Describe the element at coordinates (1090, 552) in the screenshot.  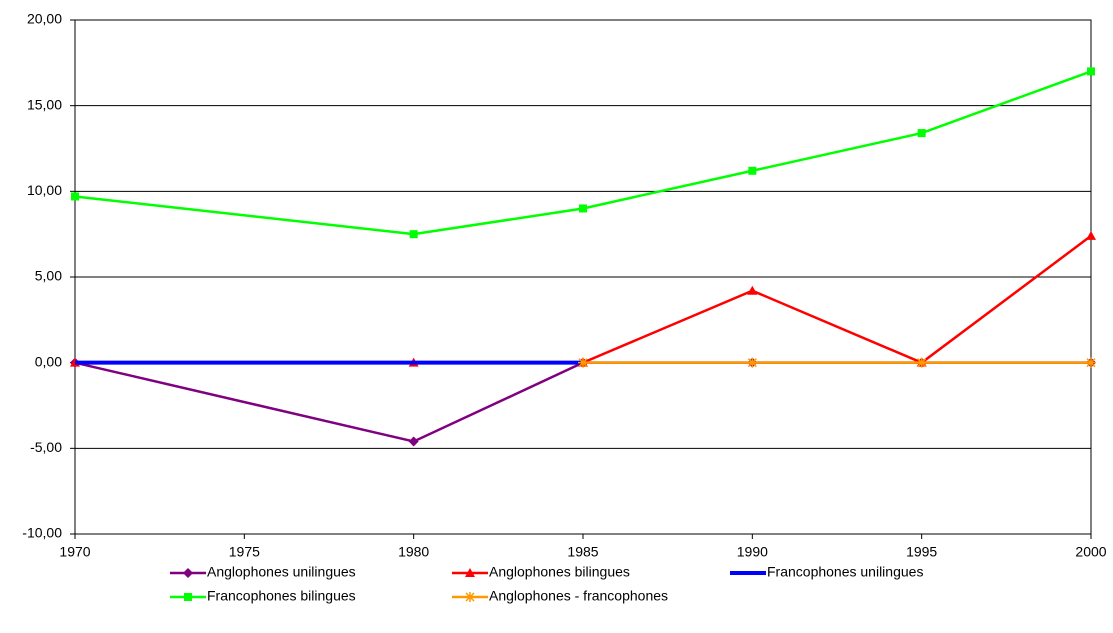
I see `x-tick-label: 2000` at that location.